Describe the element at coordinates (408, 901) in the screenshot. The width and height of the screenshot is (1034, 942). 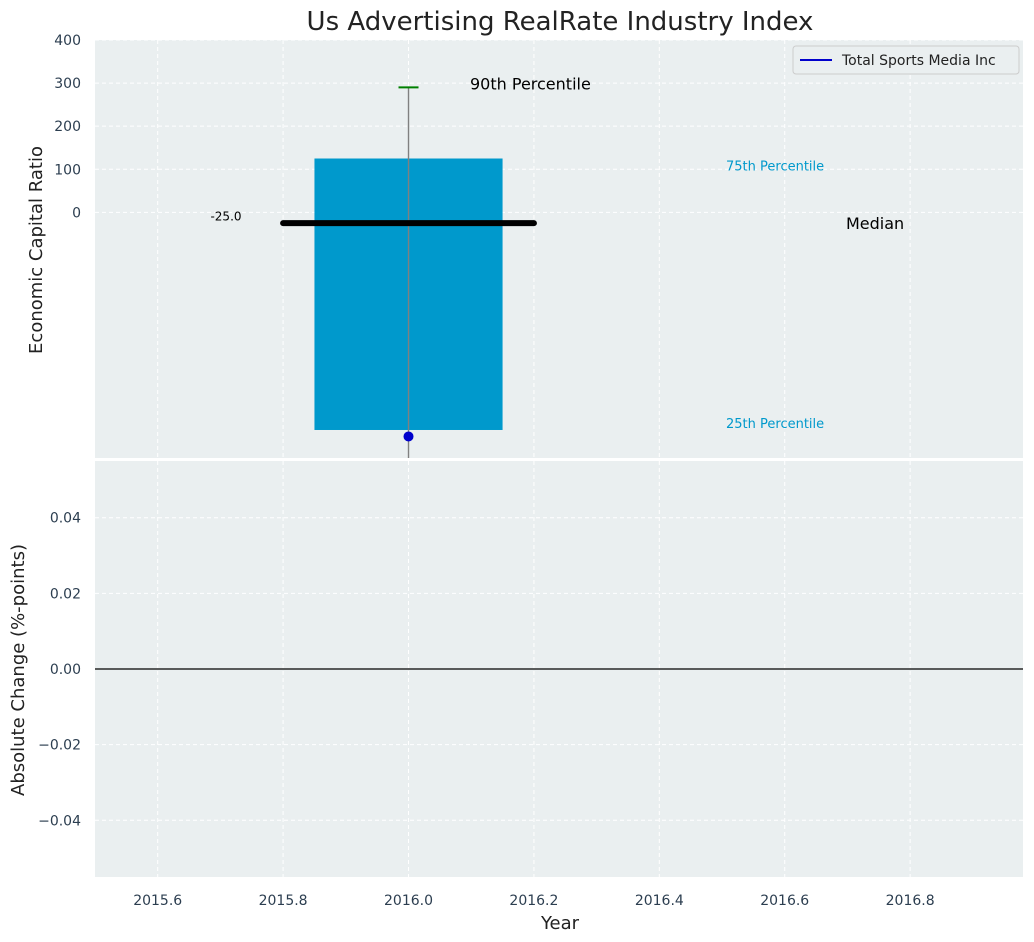
I see `x-tick-label: 2016.0` at that location.